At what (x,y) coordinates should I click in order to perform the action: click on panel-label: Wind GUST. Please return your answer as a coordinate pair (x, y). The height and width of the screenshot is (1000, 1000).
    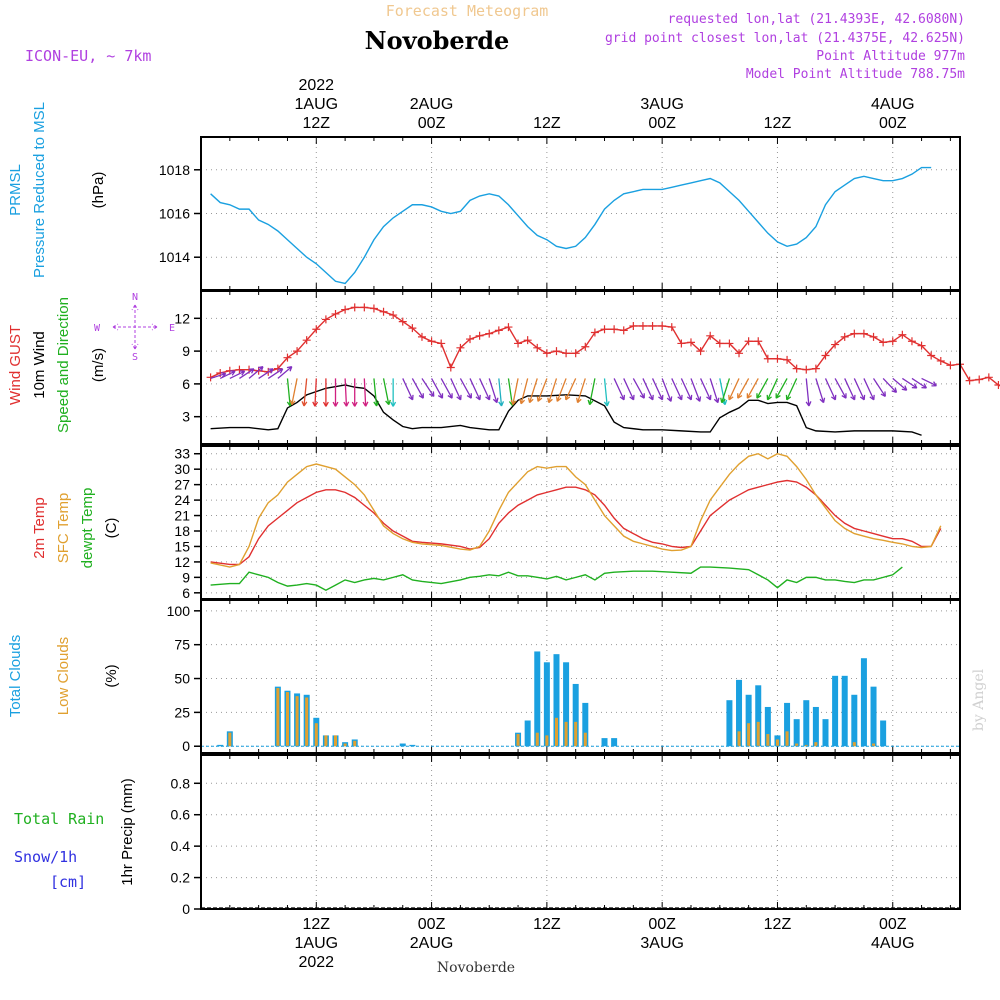
    Looking at the image, I should click on (15, 365).